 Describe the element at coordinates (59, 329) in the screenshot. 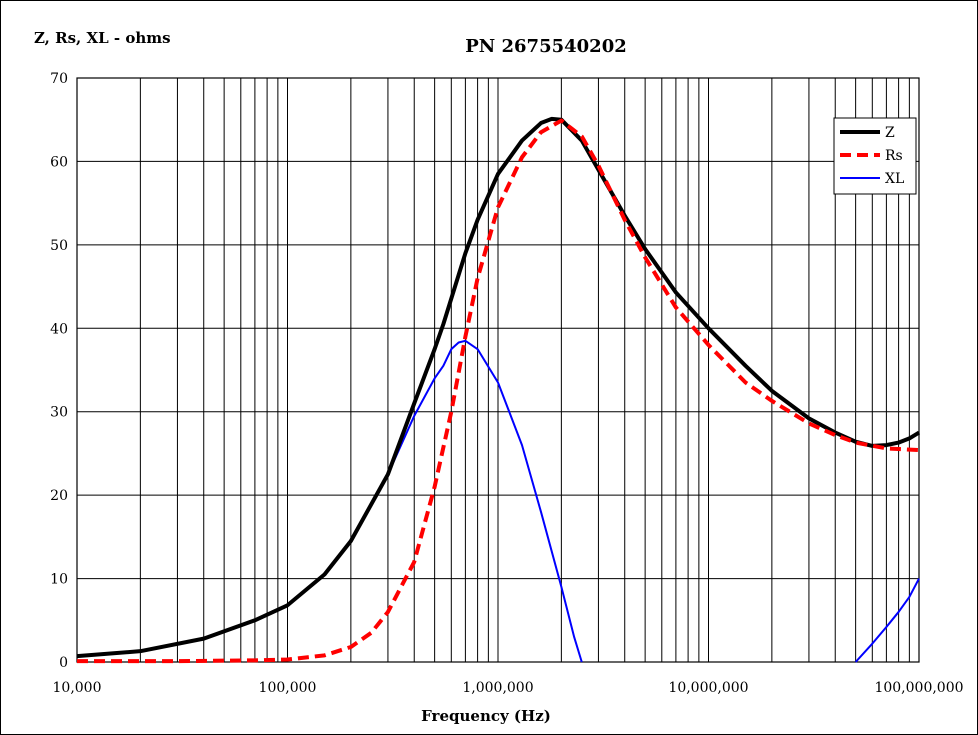

I see `y-tick-label: 40` at that location.